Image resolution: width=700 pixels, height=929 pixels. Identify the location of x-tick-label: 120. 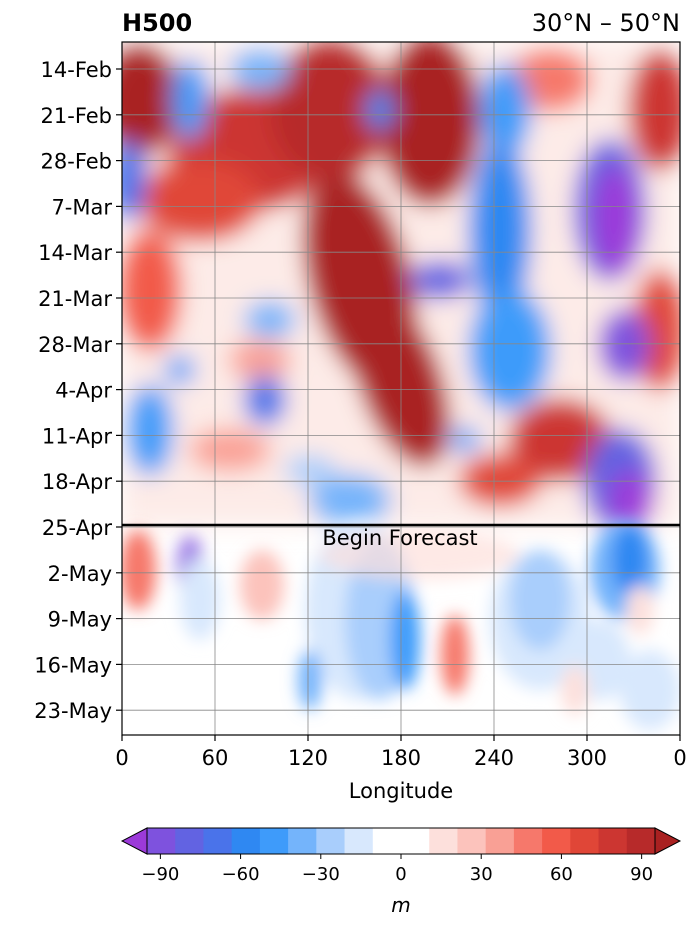
(308, 758).